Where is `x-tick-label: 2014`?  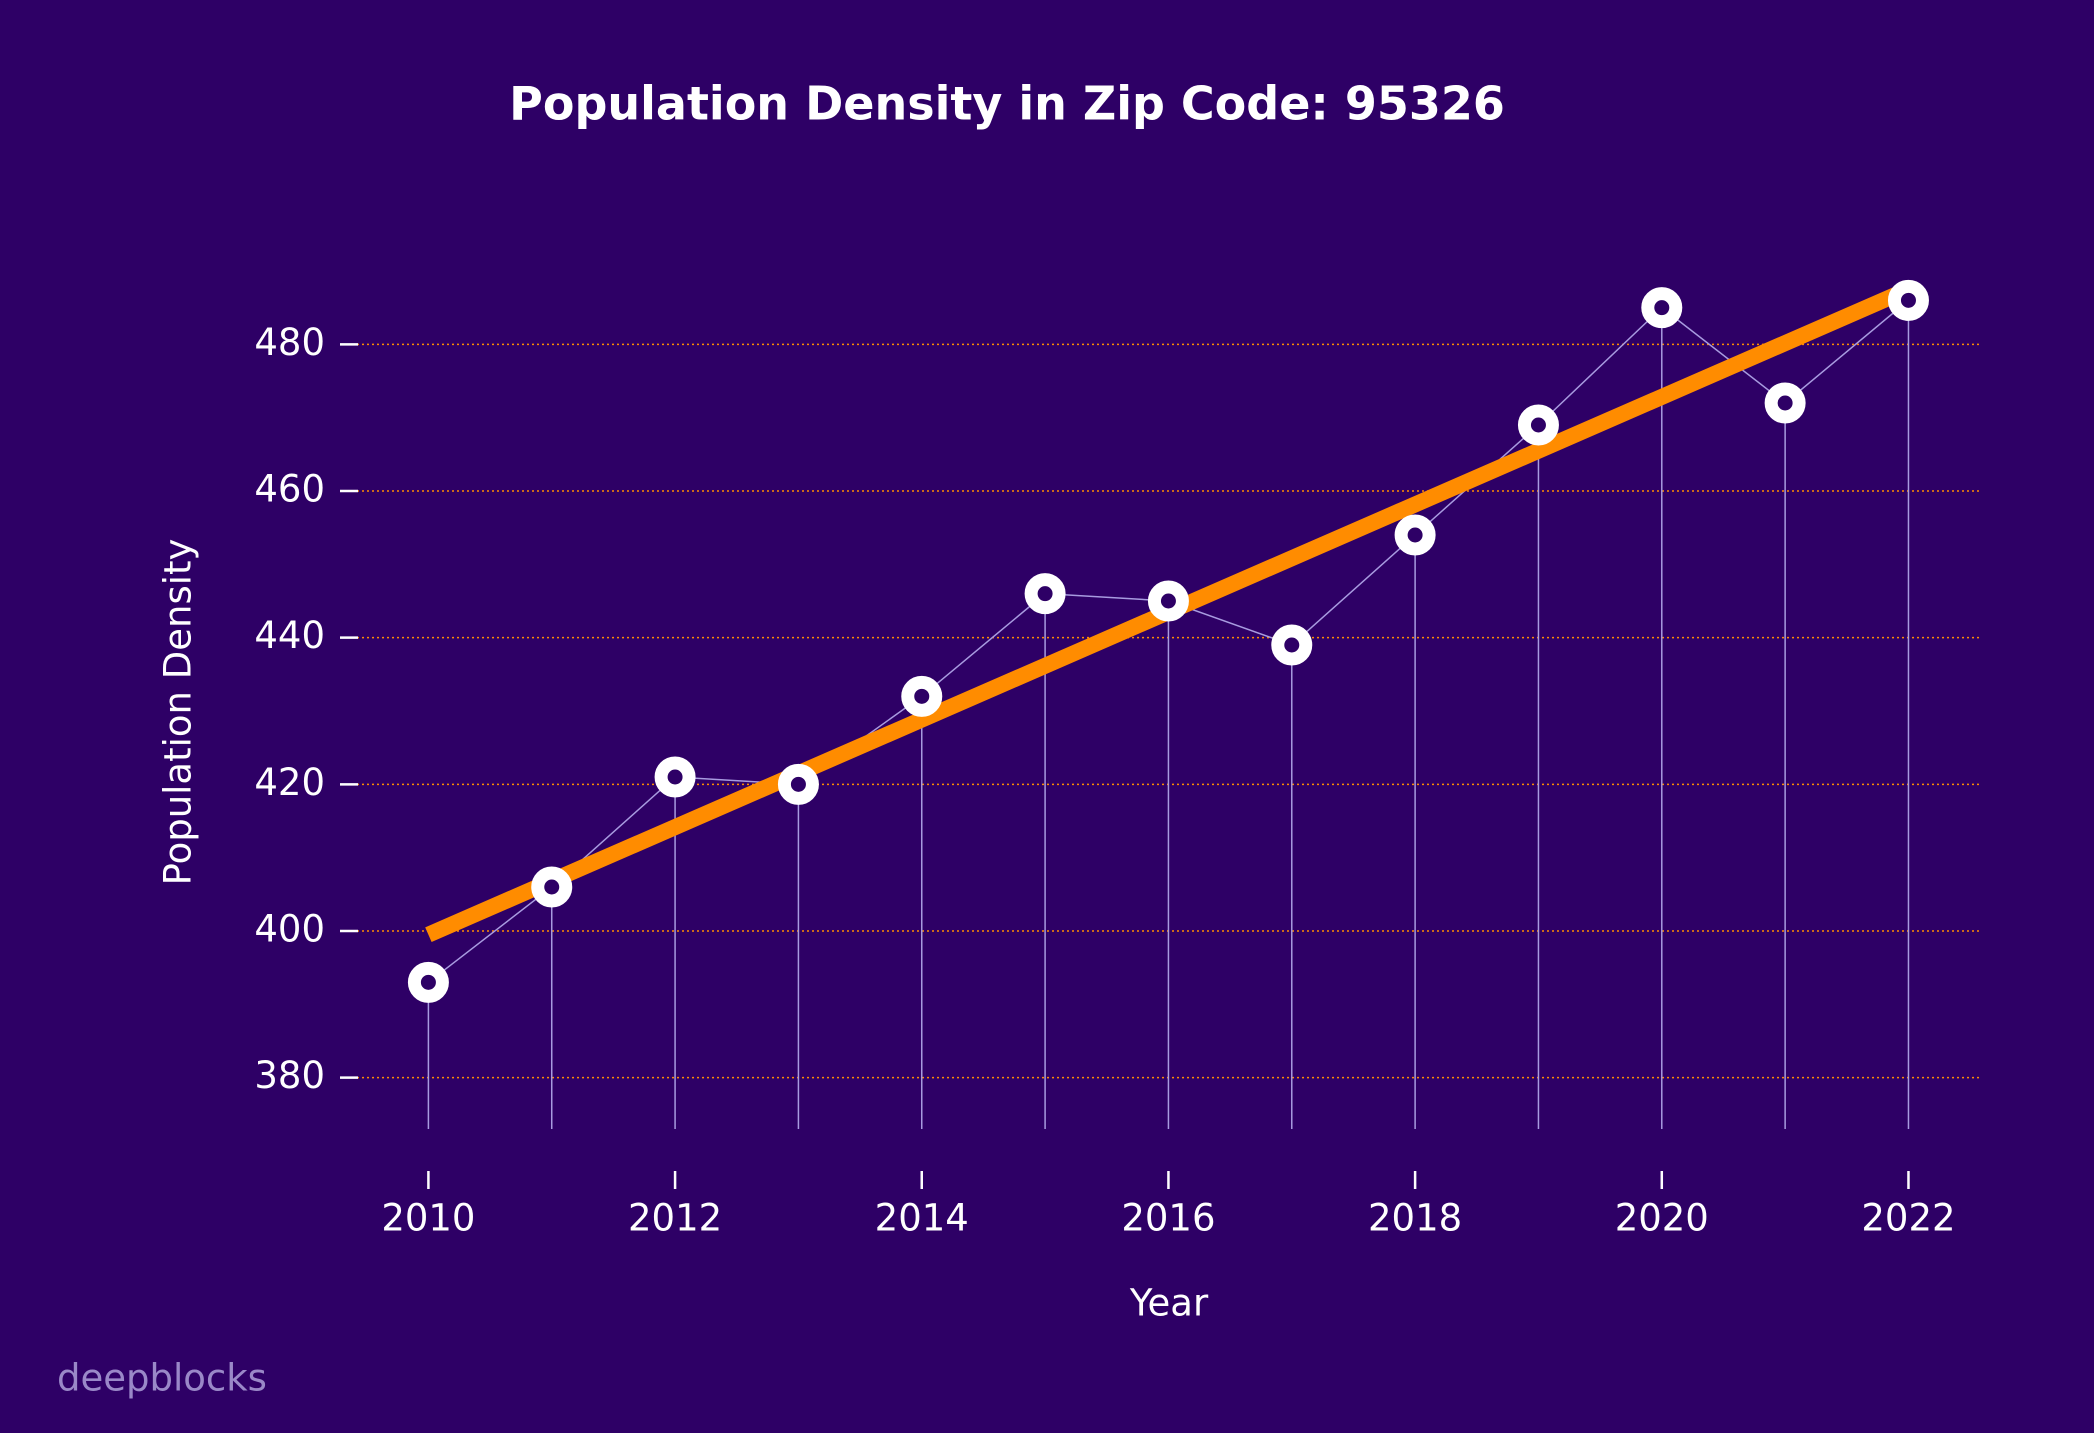
x-tick-label: 2014 is located at coordinates (922, 1218).